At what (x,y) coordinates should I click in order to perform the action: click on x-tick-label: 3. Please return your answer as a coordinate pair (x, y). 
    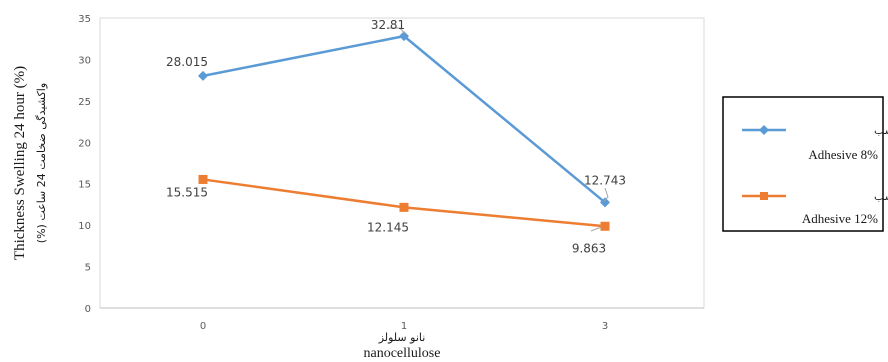
    Looking at the image, I should click on (605, 326).